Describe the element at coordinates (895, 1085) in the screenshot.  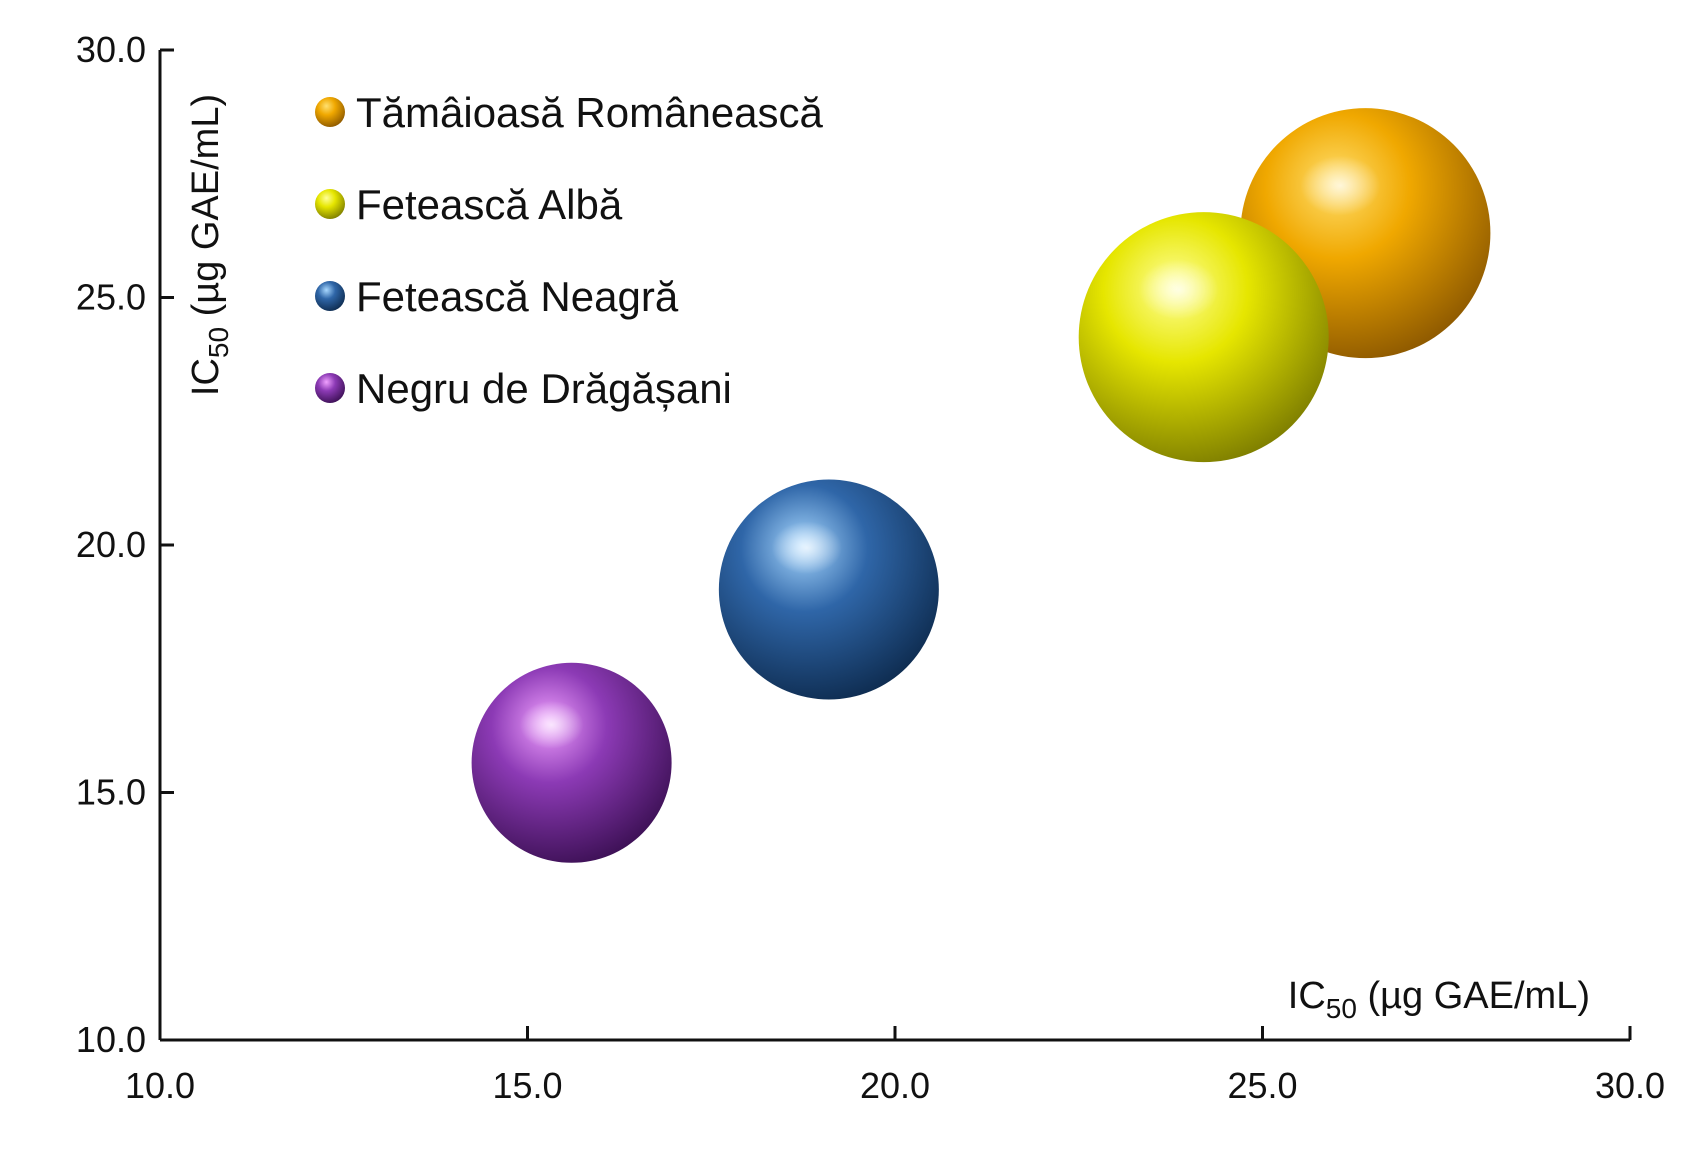
I see `x-tick-label: 20.0` at that location.